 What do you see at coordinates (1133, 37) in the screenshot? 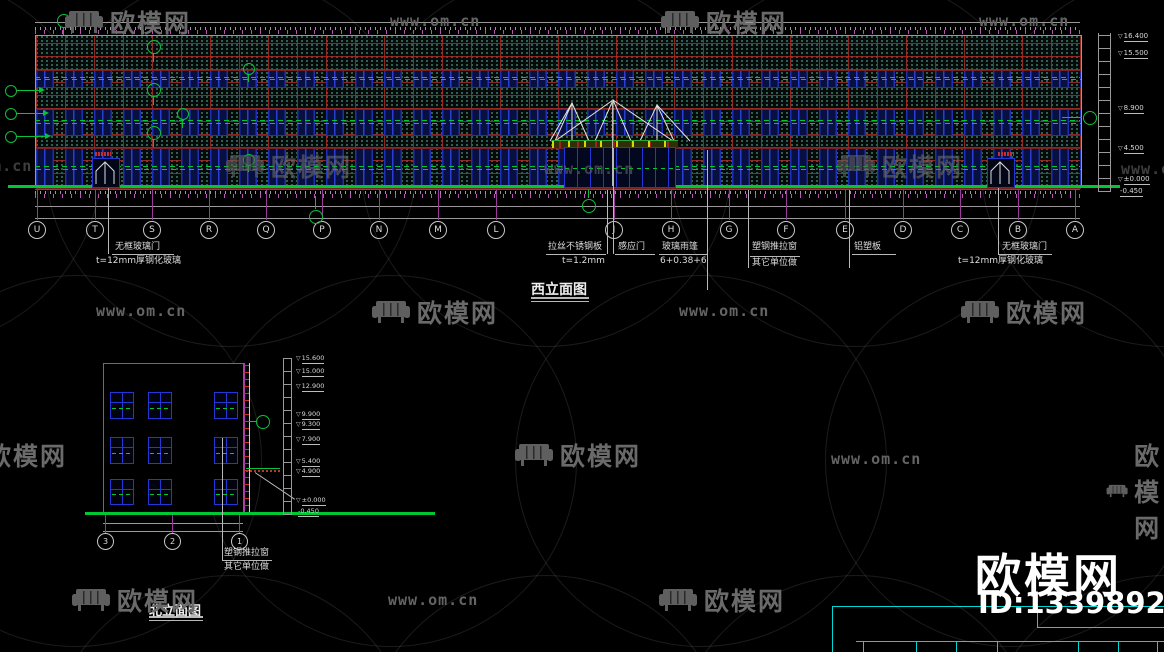
I see `level-flag: ▽16.400` at bounding box center [1133, 37].